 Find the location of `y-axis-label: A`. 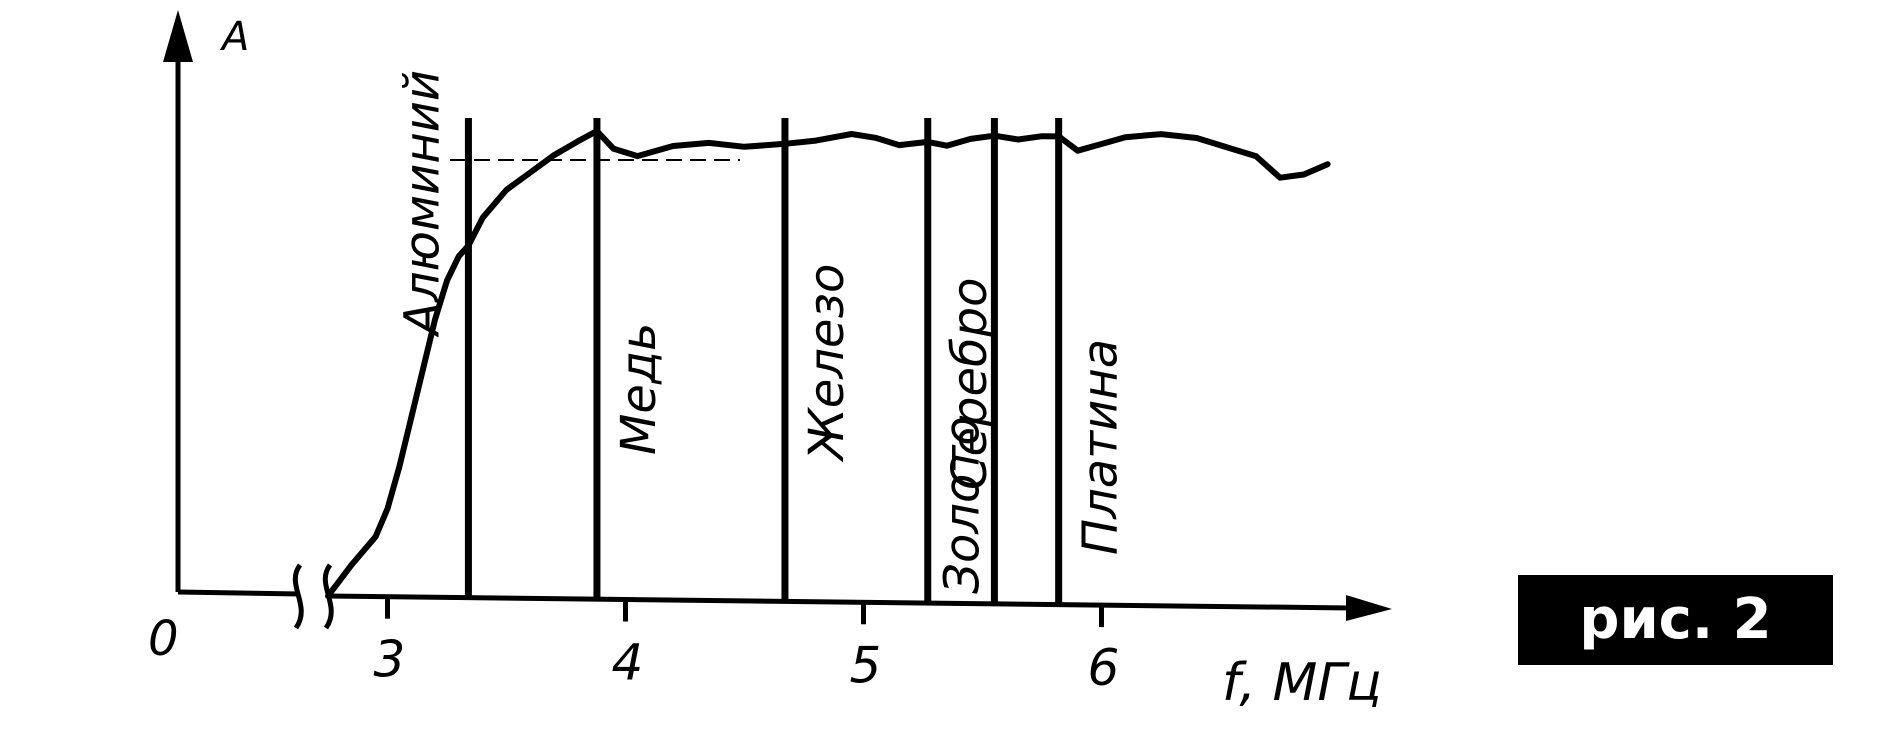

y-axis-label: A is located at coordinates (234, 37).